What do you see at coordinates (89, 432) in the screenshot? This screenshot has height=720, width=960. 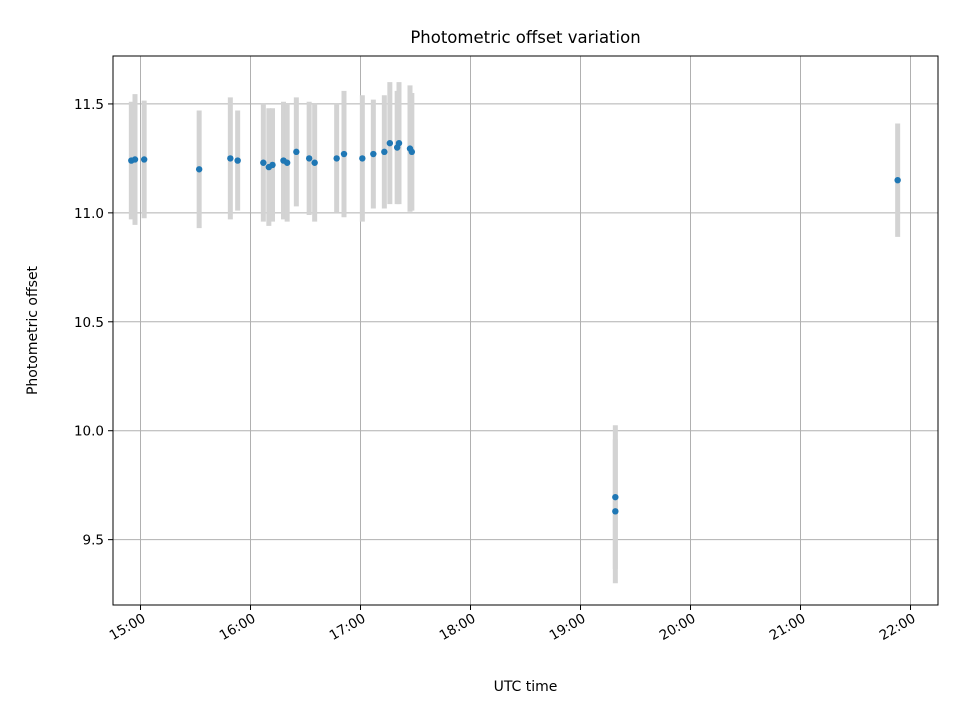 I see `y-tick-label: 10.0` at bounding box center [89, 432].